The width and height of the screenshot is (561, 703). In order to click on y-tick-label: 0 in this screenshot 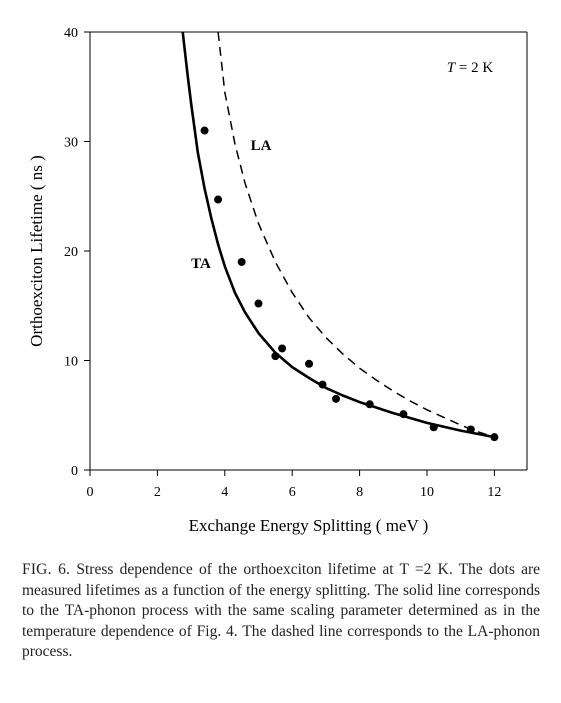, I will do `click(74, 471)`.